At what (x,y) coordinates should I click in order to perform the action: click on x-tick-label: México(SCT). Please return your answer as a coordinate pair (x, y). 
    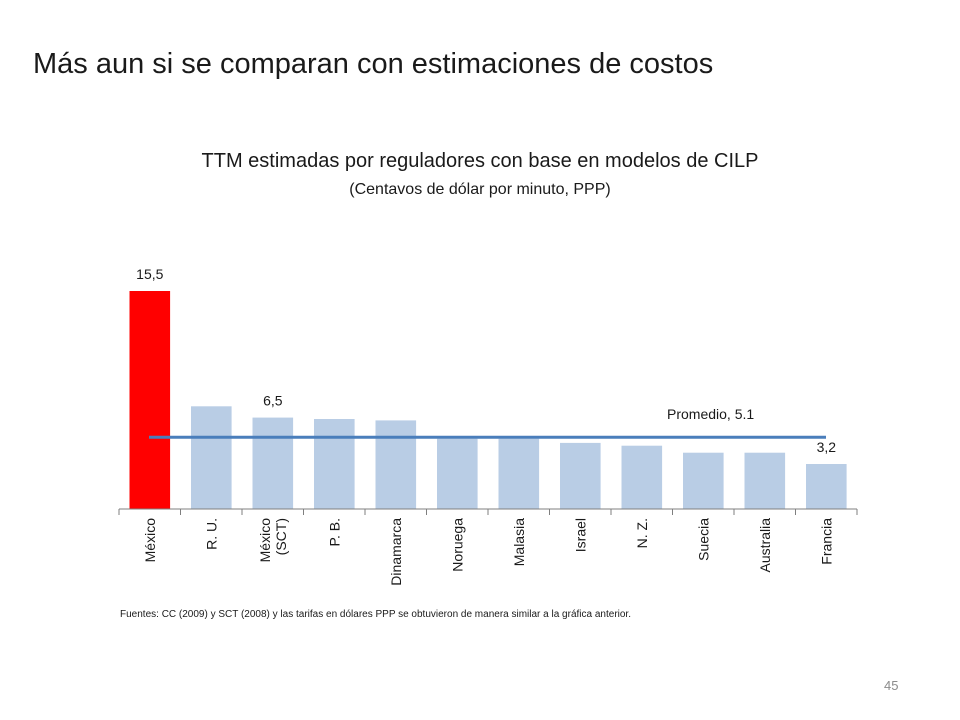
    Looking at the image, I should click on (273, 540).